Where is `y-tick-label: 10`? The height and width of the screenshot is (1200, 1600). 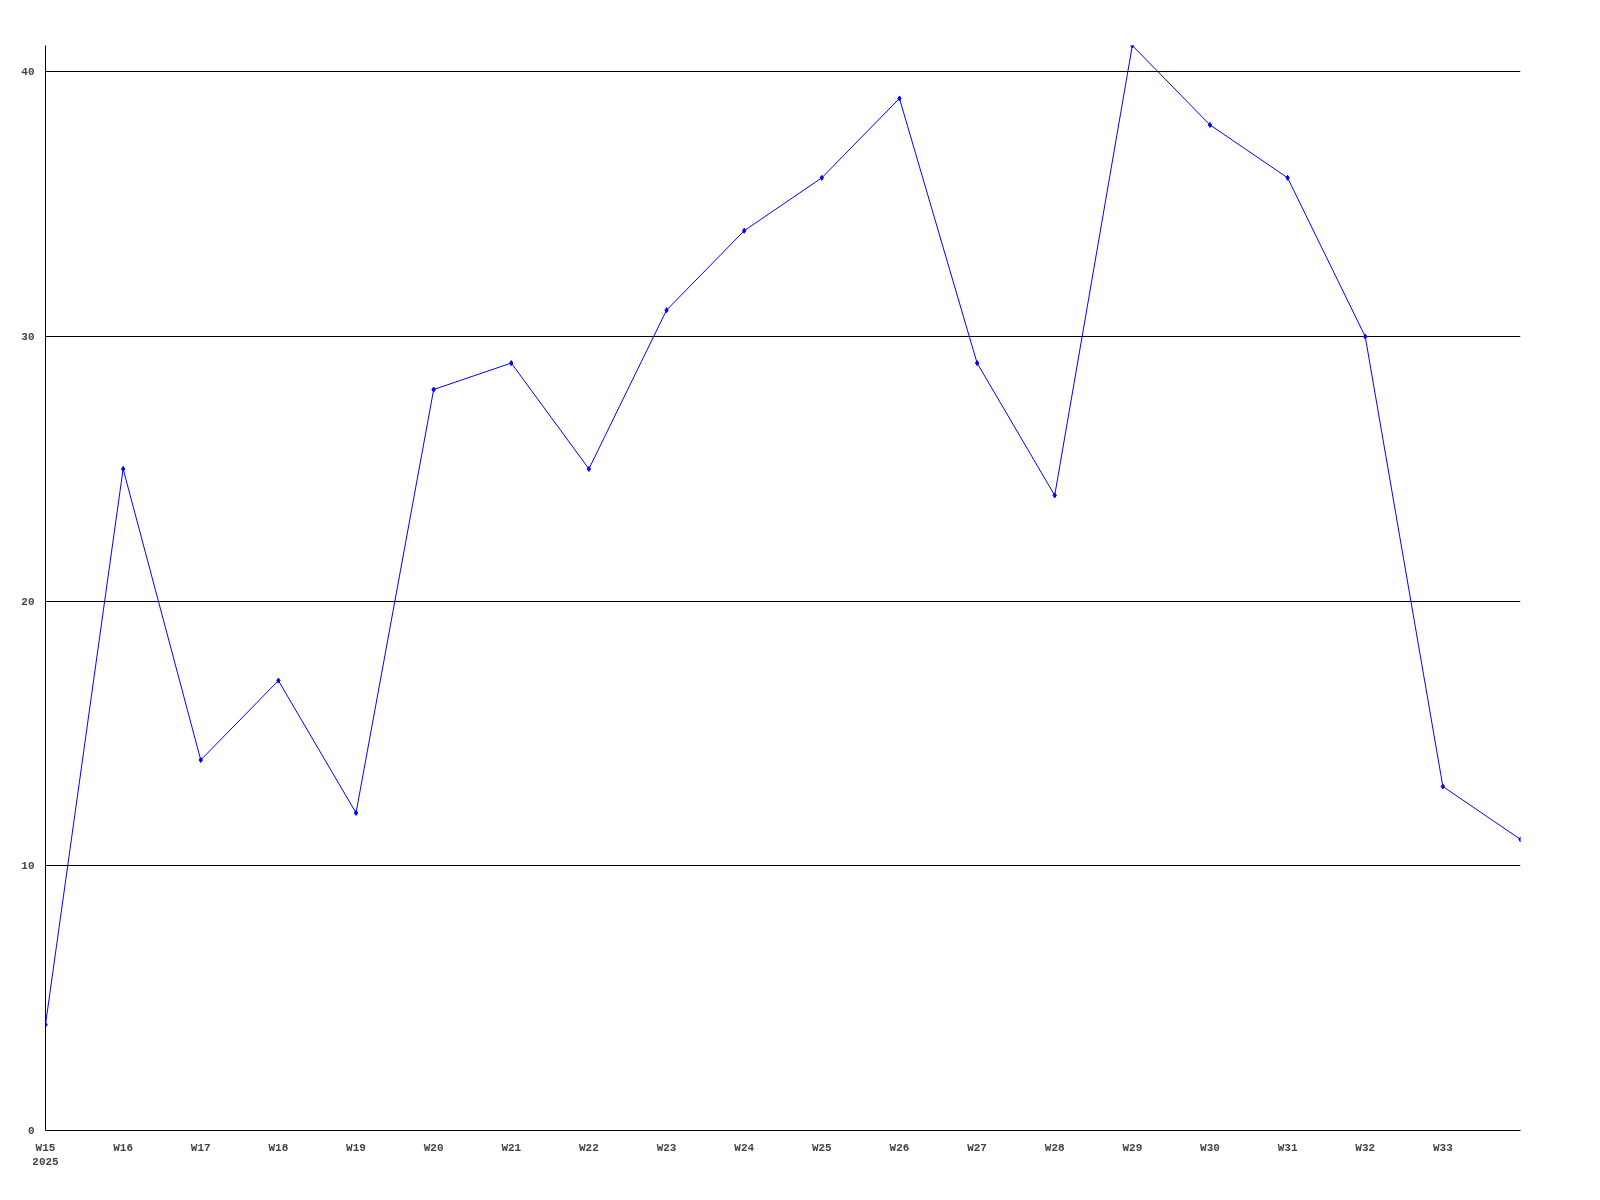 y-tick-label: 10 is located at coordinates (28, 866).